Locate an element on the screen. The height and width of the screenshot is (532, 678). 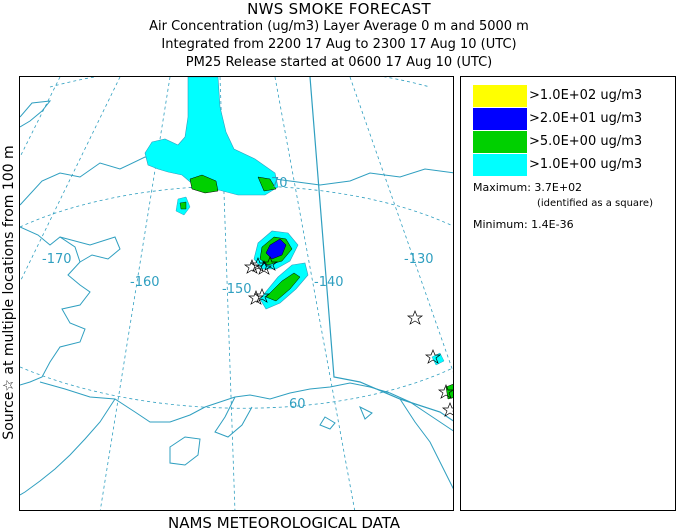
legend-swatch-green is located at coordinates (500, 142).